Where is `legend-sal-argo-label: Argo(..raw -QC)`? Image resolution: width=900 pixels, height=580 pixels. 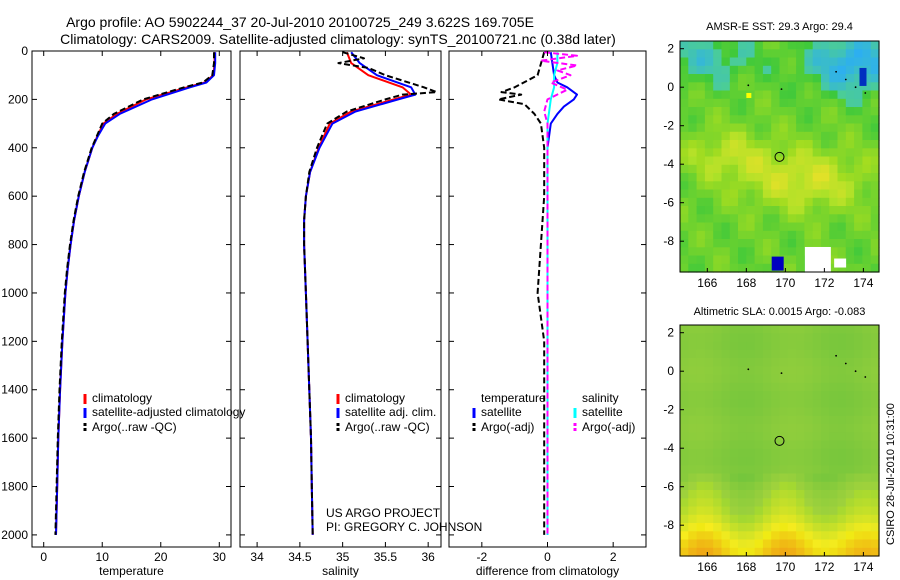
legend-sal-argo-label: Argo(..raw -QC) is located at coordinates (387, 427).